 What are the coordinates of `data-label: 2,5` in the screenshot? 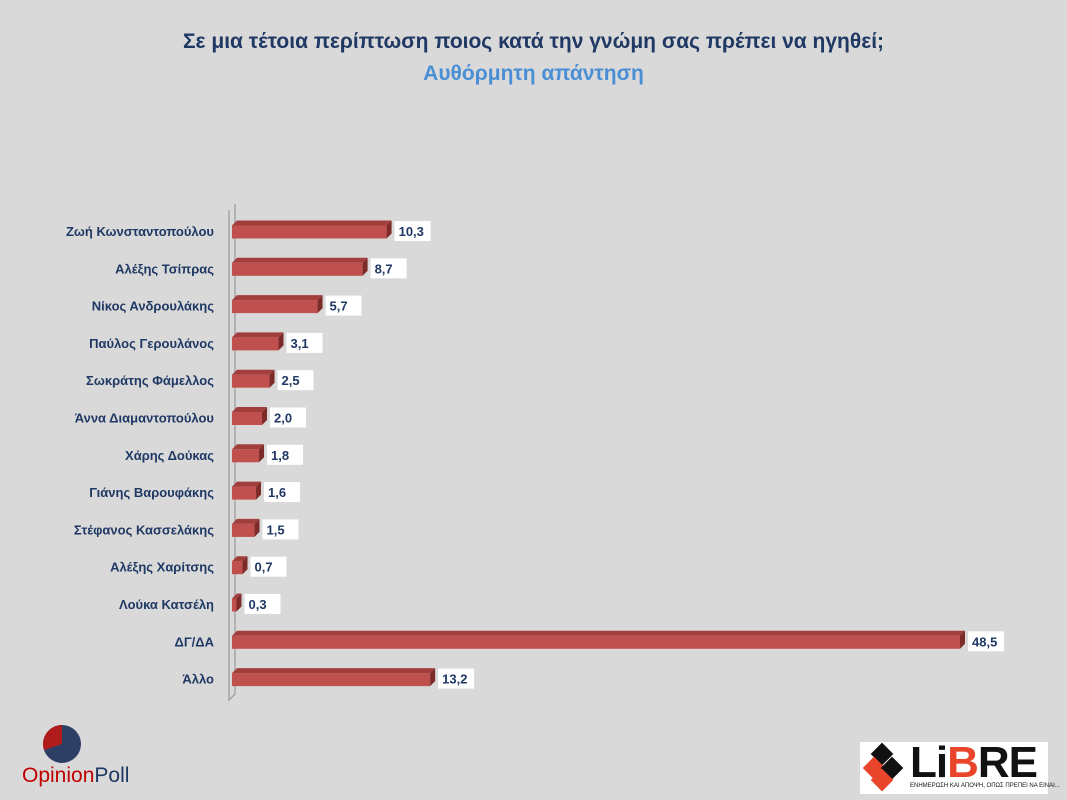 It's located at (291, 380).